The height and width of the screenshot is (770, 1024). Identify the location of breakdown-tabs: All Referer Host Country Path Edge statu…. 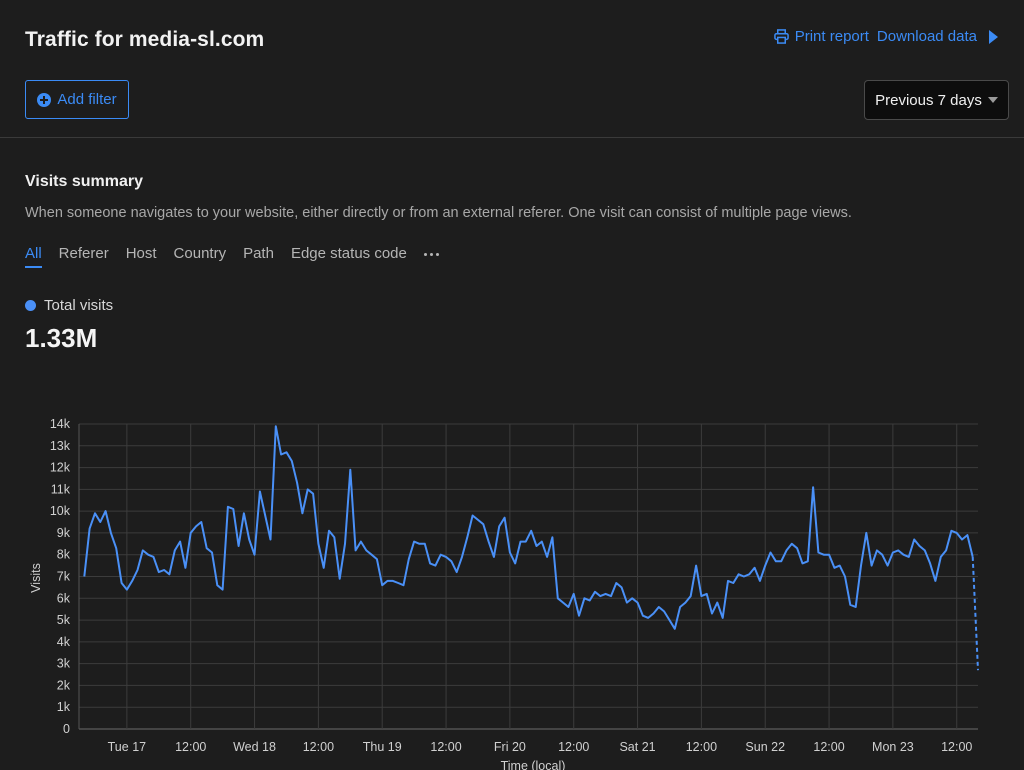
(232, 256).